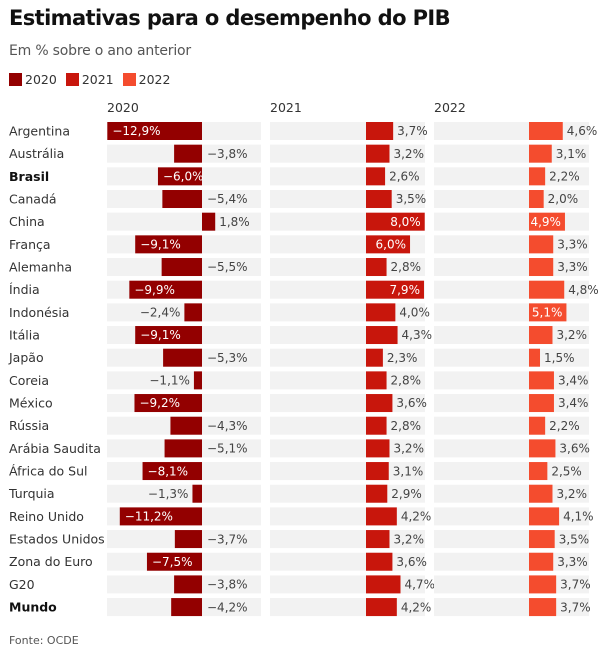 This screenshot has width=602, height=660. I want to click on data-label: −9,9%, so click(154, 290).